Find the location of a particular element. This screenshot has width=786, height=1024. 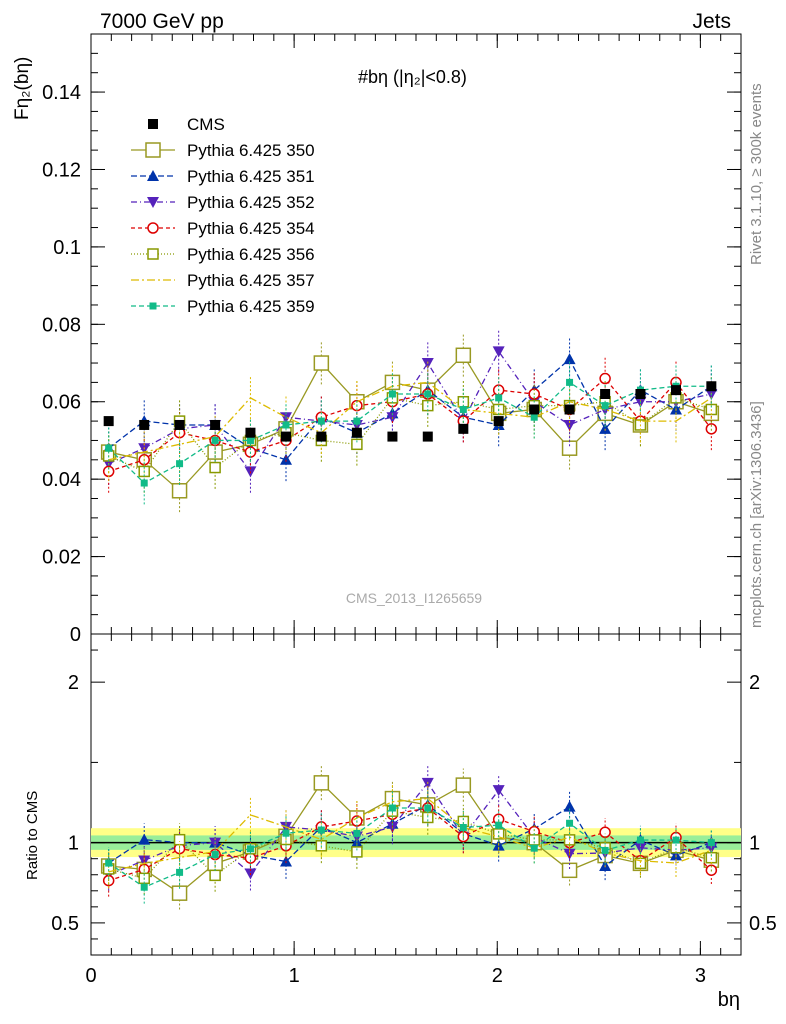

y-tick-label: 0.08 is located at coordinates (61, 325).